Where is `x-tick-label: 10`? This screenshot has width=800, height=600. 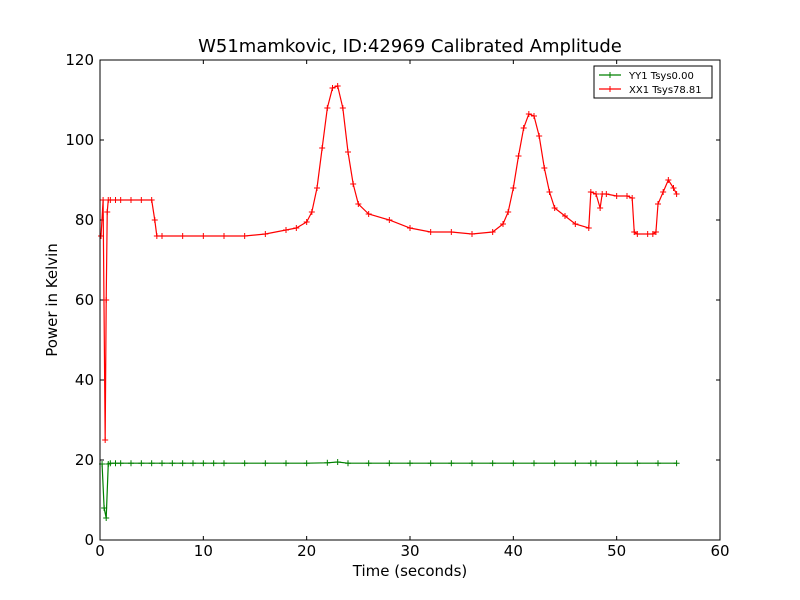 x-tick-label: 10 is located at coordinates (203, 551).